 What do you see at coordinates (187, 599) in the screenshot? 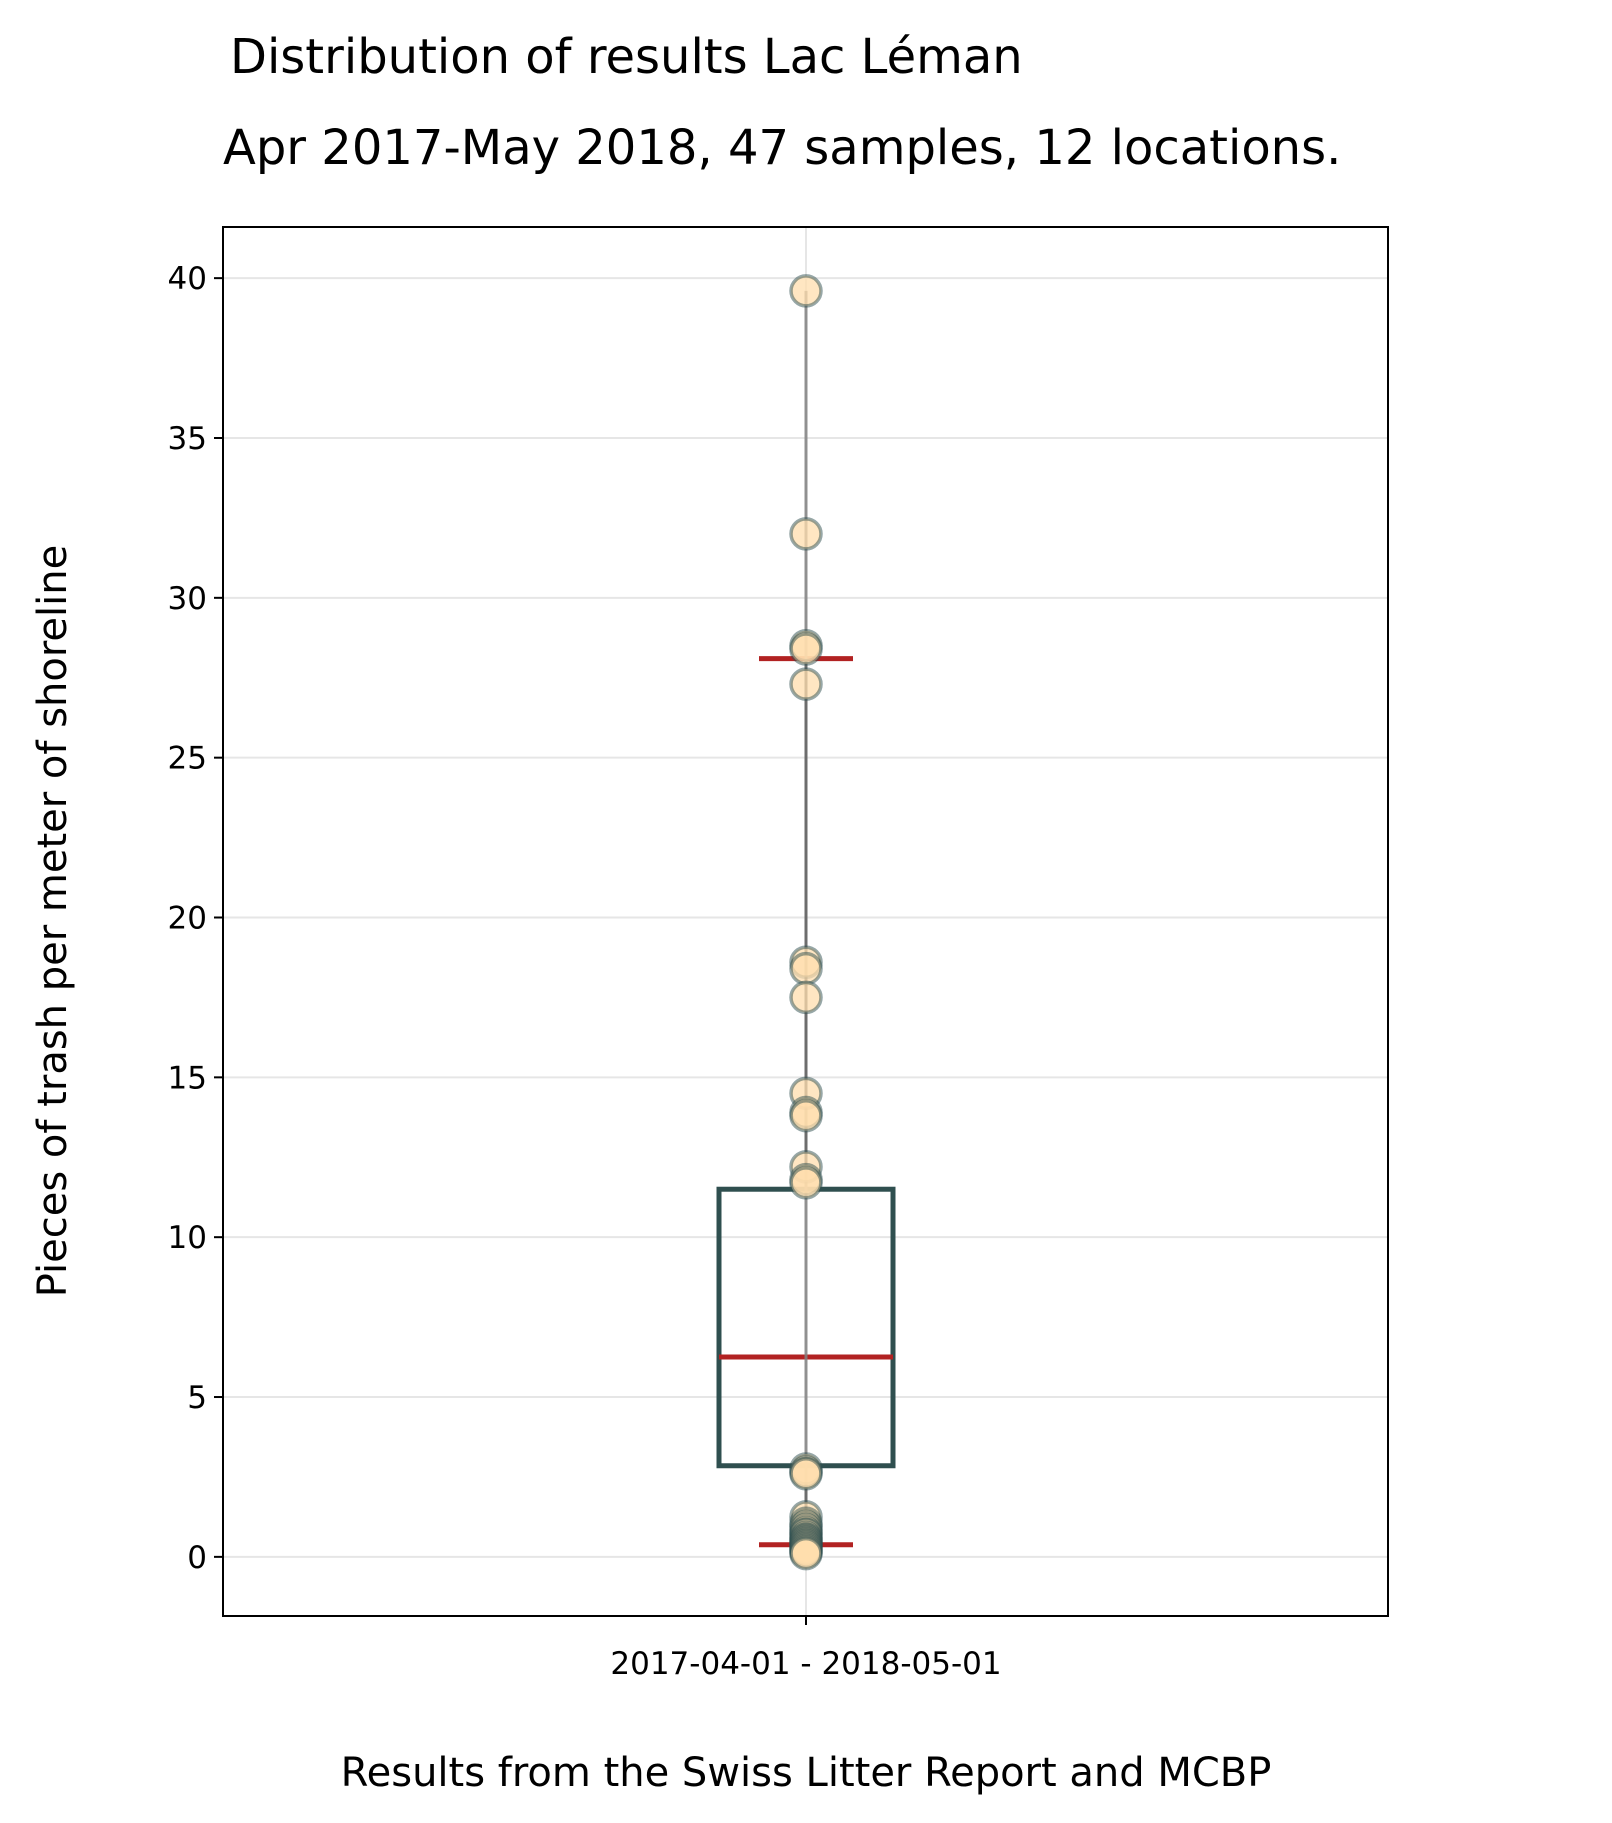
I see `y-tick-label: 30` at bounding box center [187, 599].